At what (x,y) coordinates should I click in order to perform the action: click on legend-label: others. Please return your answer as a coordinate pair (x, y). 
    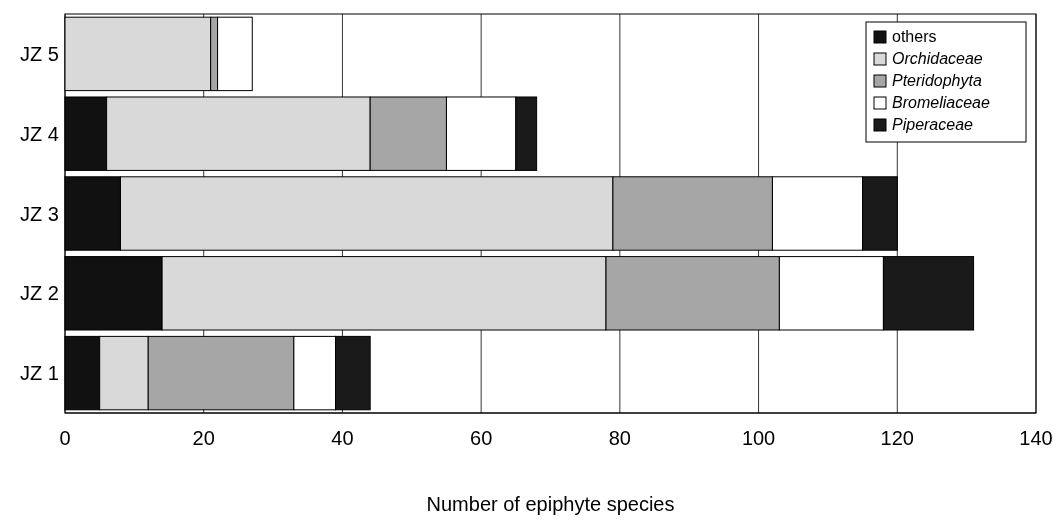
    Looking at the image, I should click on (914, 36).